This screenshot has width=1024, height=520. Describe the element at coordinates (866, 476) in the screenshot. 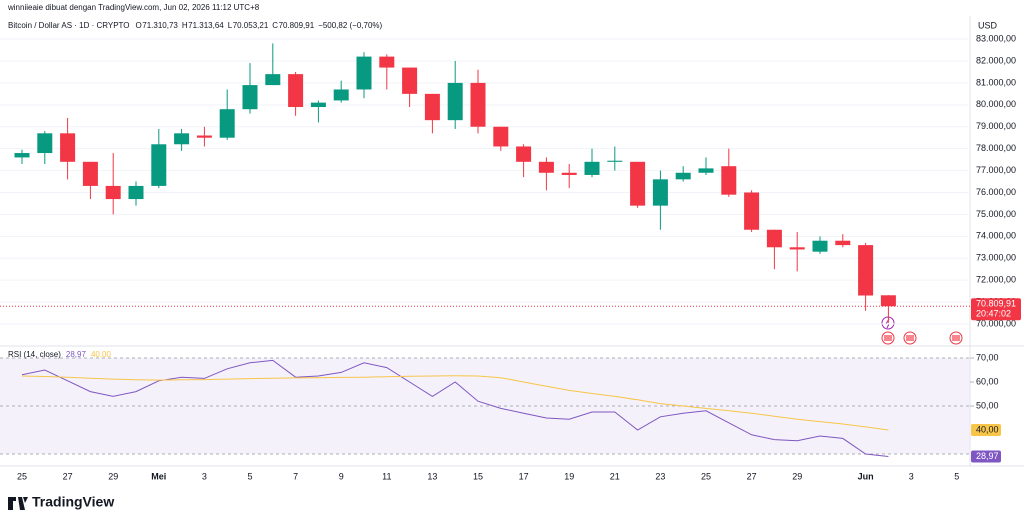

I see `x-tick-label: Jun` at that location.